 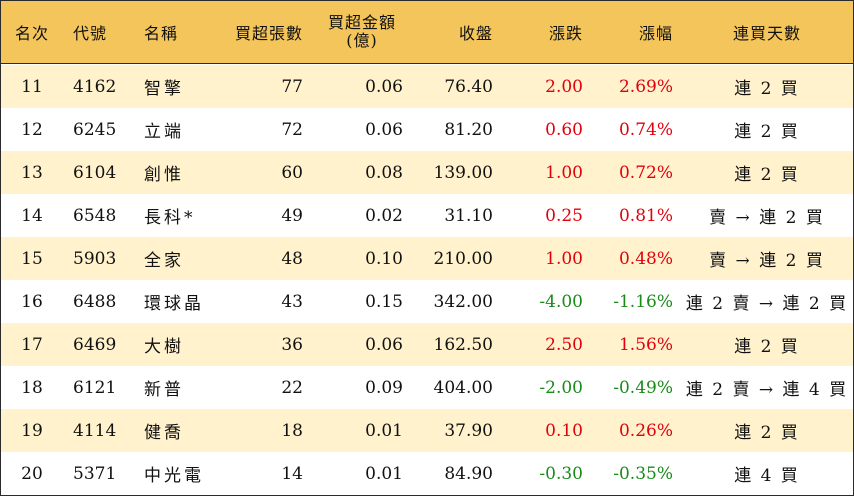 What do you see at coordinates (468, 215) in the screenshot?
I see `close-cell: 31.10` at bounding box center [468, 215].